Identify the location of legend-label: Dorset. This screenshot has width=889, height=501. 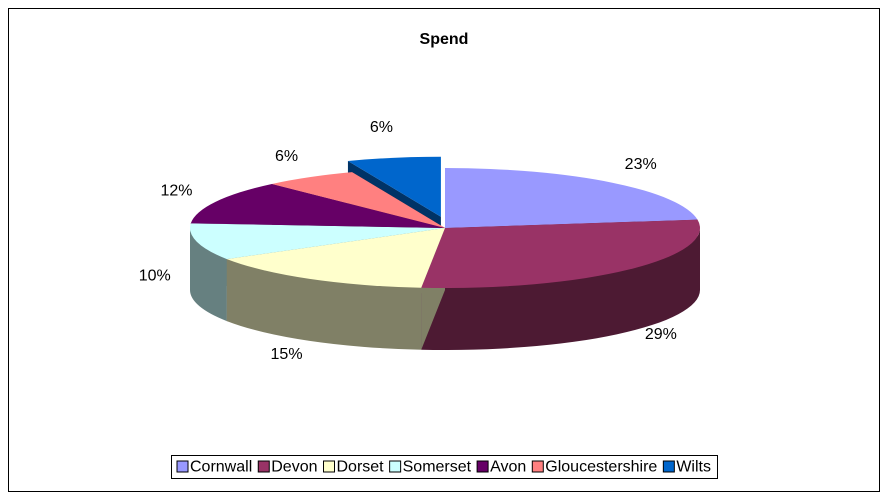
(361, 467).